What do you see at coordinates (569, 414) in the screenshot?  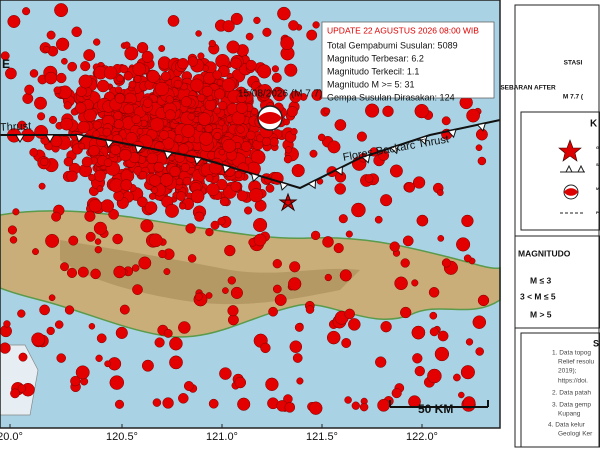 I see `source-line: Kupang` at bounding box center [569, 414].